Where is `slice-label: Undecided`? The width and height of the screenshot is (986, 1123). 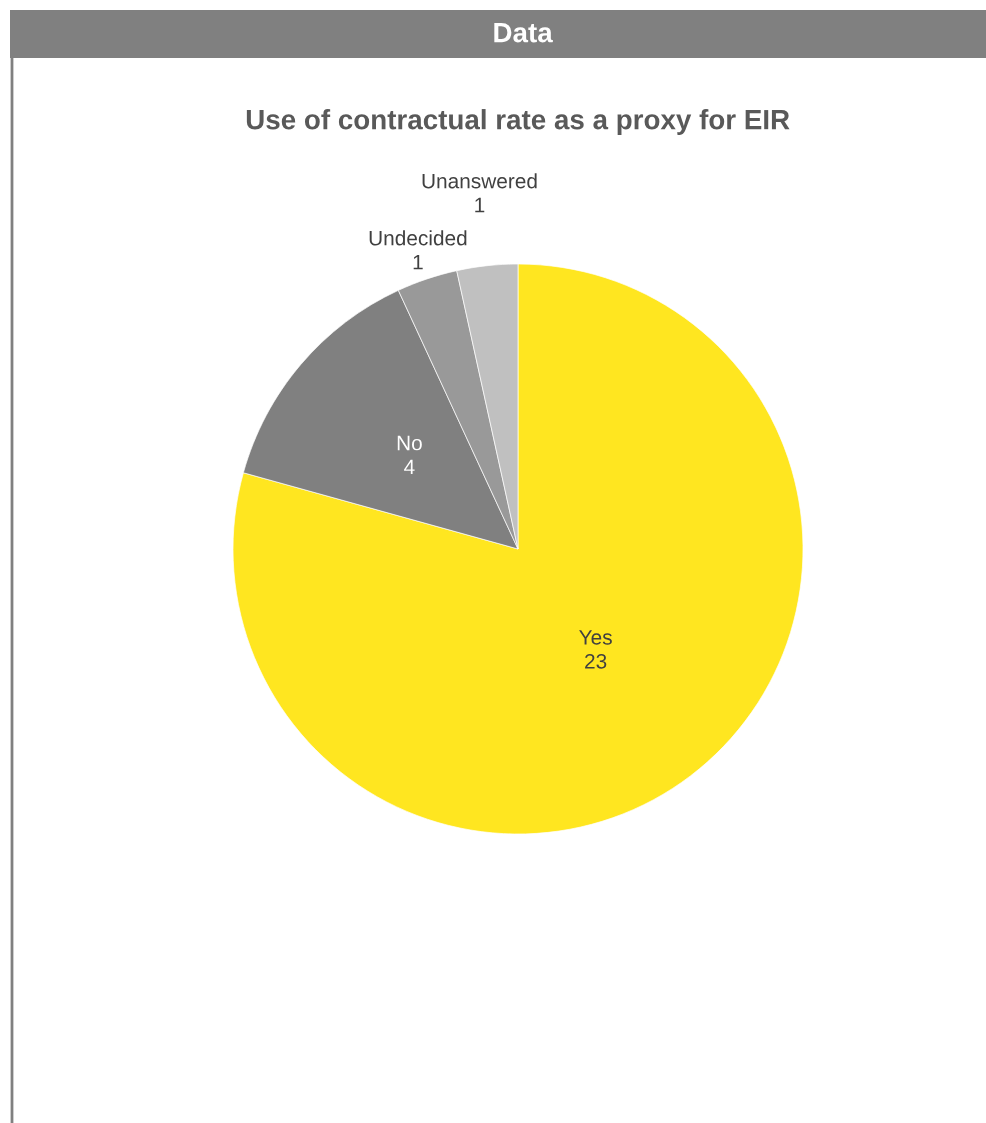 slice-label: Undecided is located at coordinates (418, 238).